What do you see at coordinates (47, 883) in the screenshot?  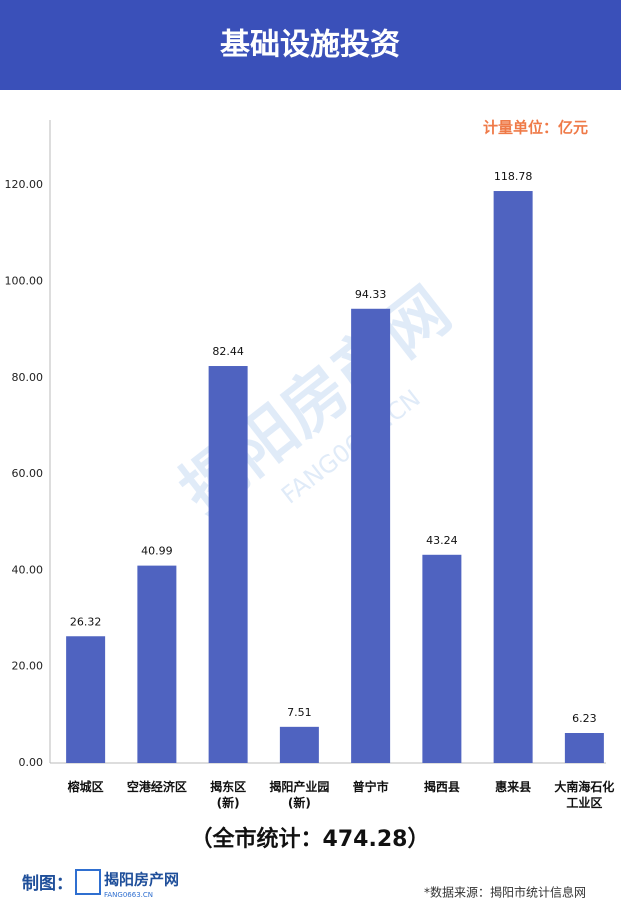 I see `made-by: 制图：` at bounding box center [47, 883].